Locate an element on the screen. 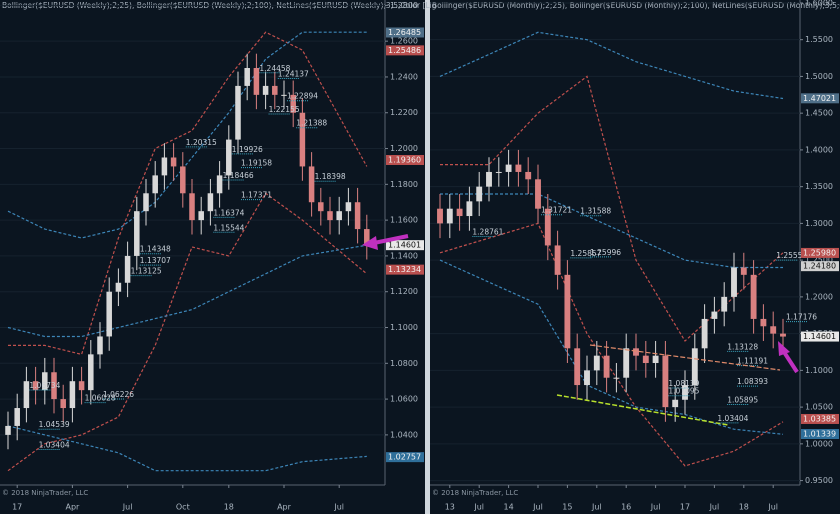  level-label: 1.25553 is located at coordinates (791, 255).